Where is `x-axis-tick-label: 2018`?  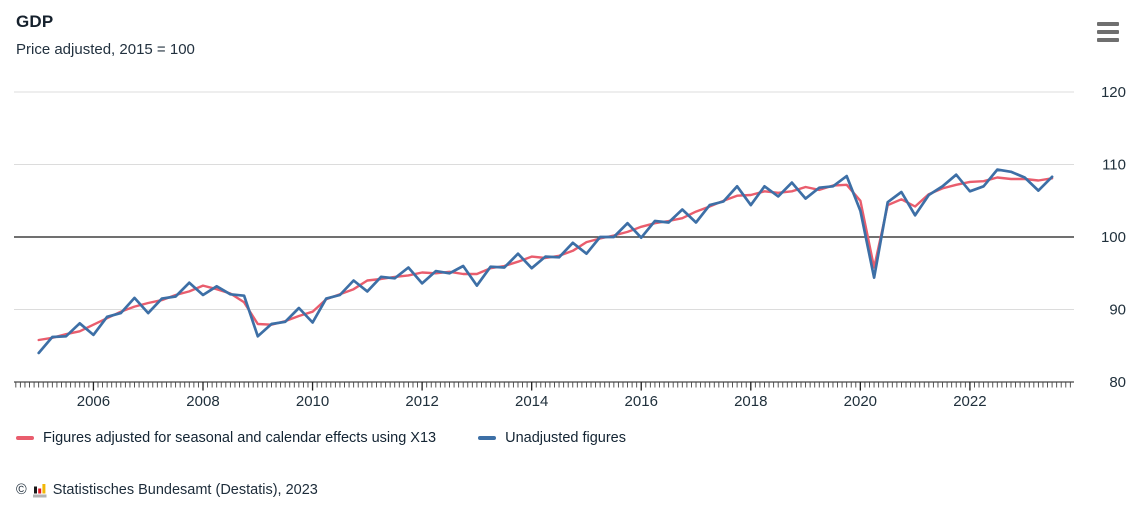 x-axis-tick-label: 2018 is located at coordinates (750, 401).